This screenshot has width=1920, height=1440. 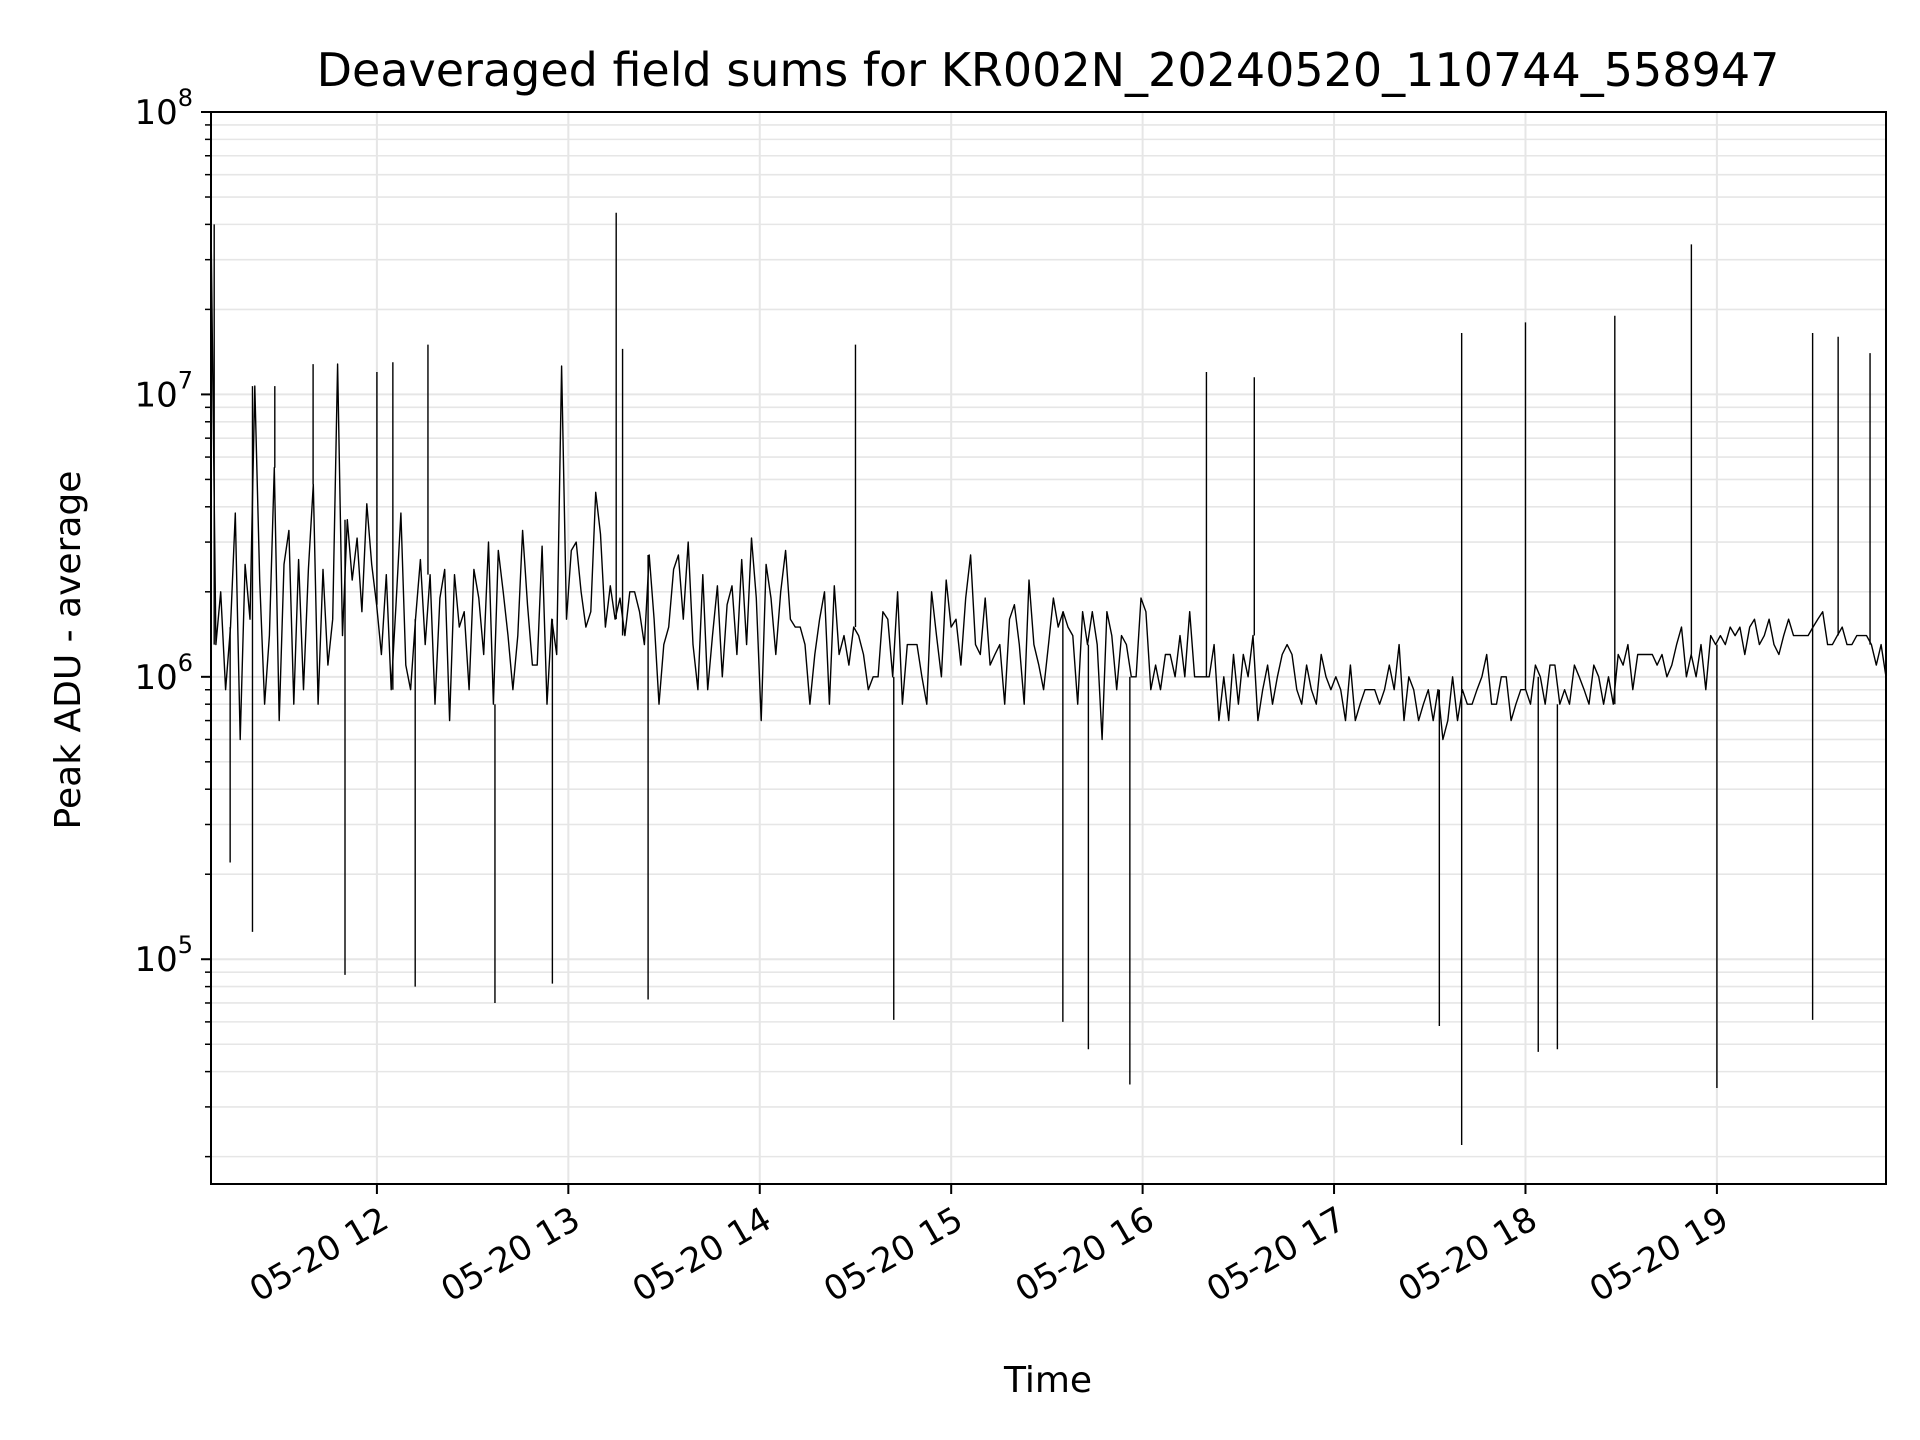 I want to click on y-axis-label: Peak ADU - average, so click(x=68, y=650).